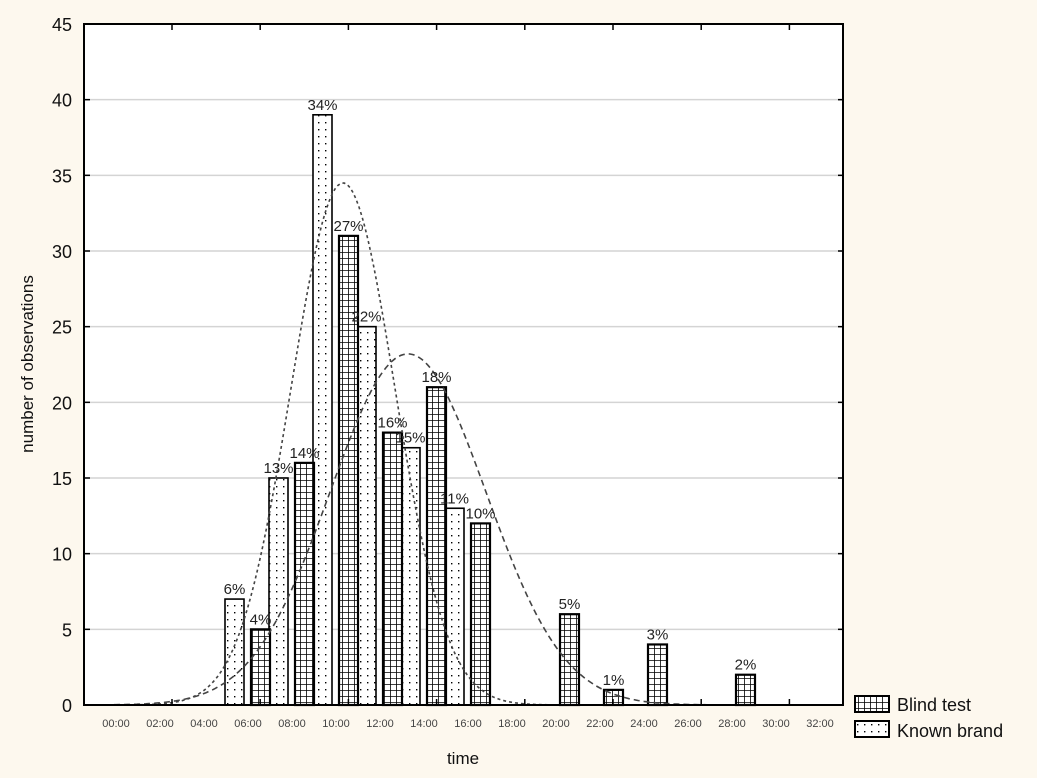  What do you see at coordinates (463, 758) in the screenshot?
I see `x-axis-title: time` at bounding box center [463, 758].